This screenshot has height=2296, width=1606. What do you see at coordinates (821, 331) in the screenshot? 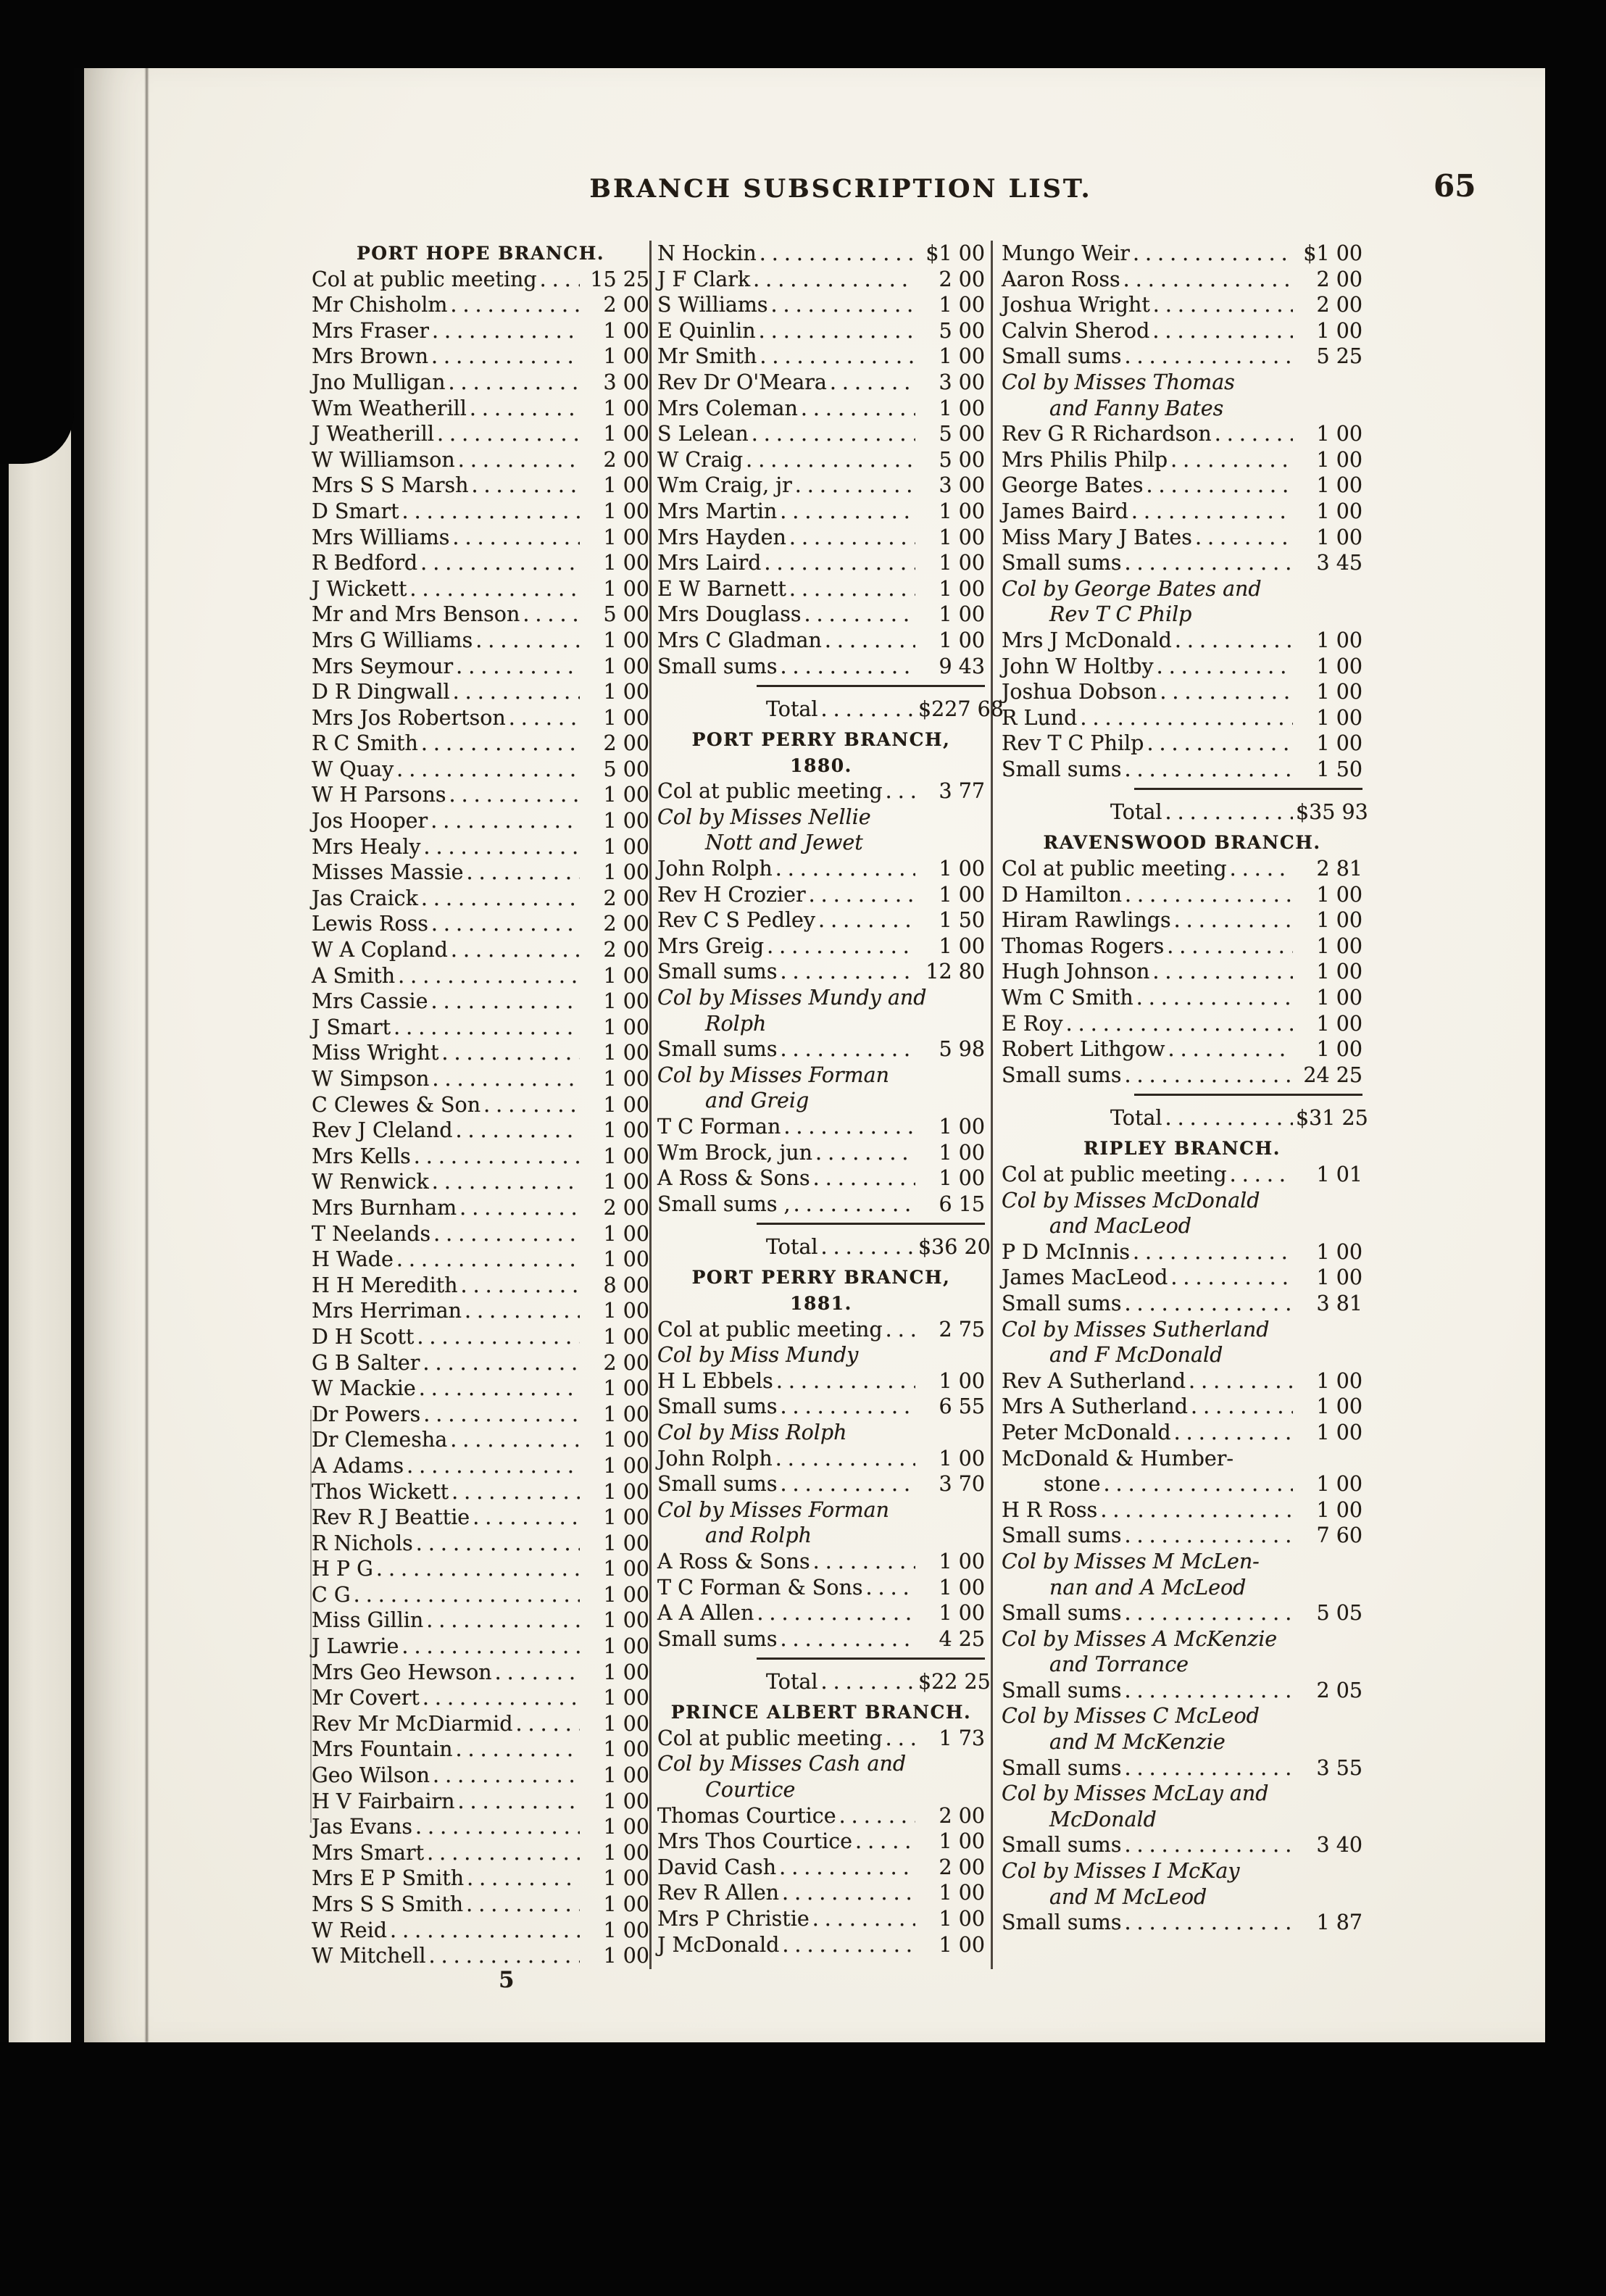
I see `subscription-row: E Quinlin 5 00` at bounding box center [821, 331].